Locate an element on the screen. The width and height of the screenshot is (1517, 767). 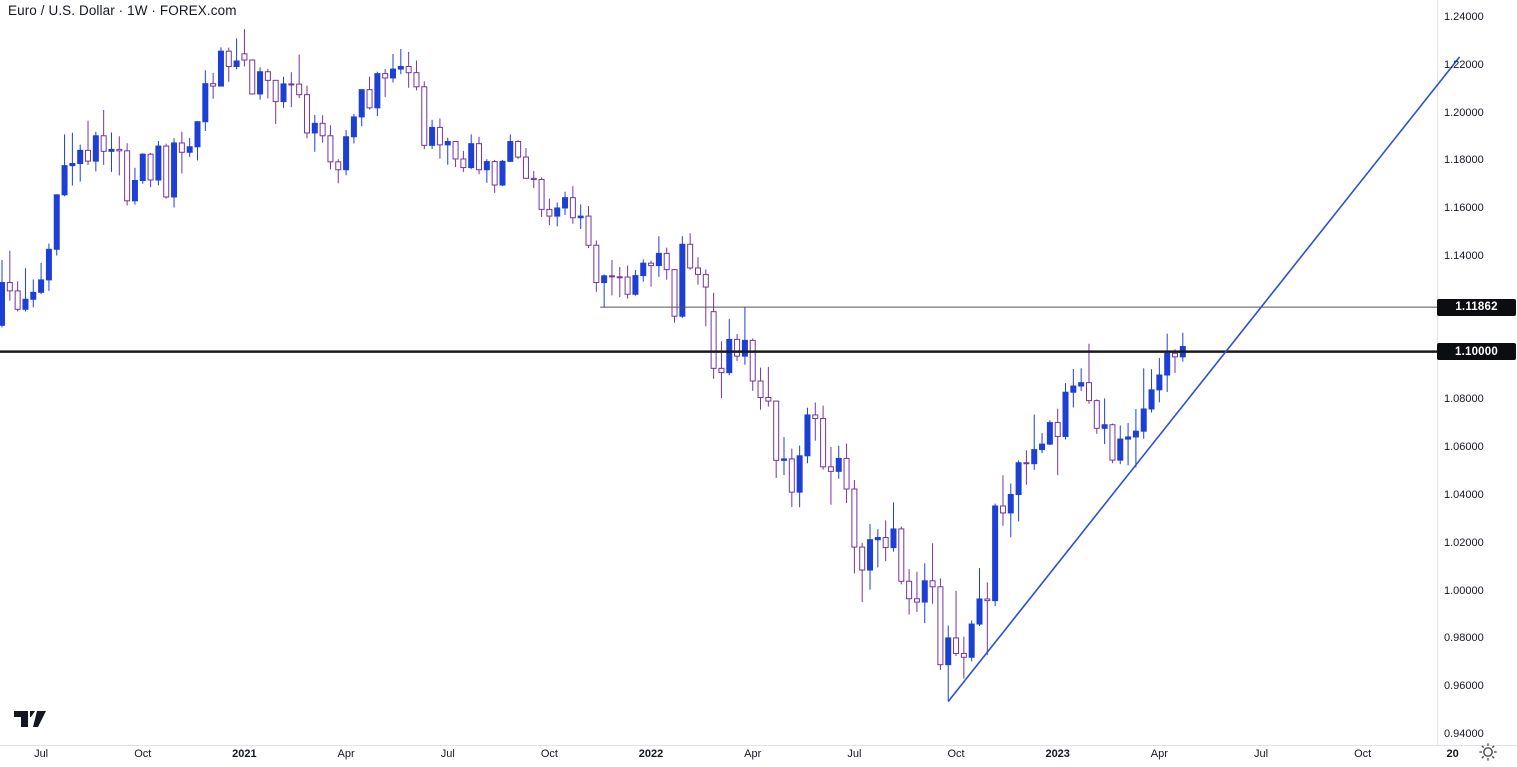
price-axis-label: 1.04000 is located at coordinates (1464, 495).